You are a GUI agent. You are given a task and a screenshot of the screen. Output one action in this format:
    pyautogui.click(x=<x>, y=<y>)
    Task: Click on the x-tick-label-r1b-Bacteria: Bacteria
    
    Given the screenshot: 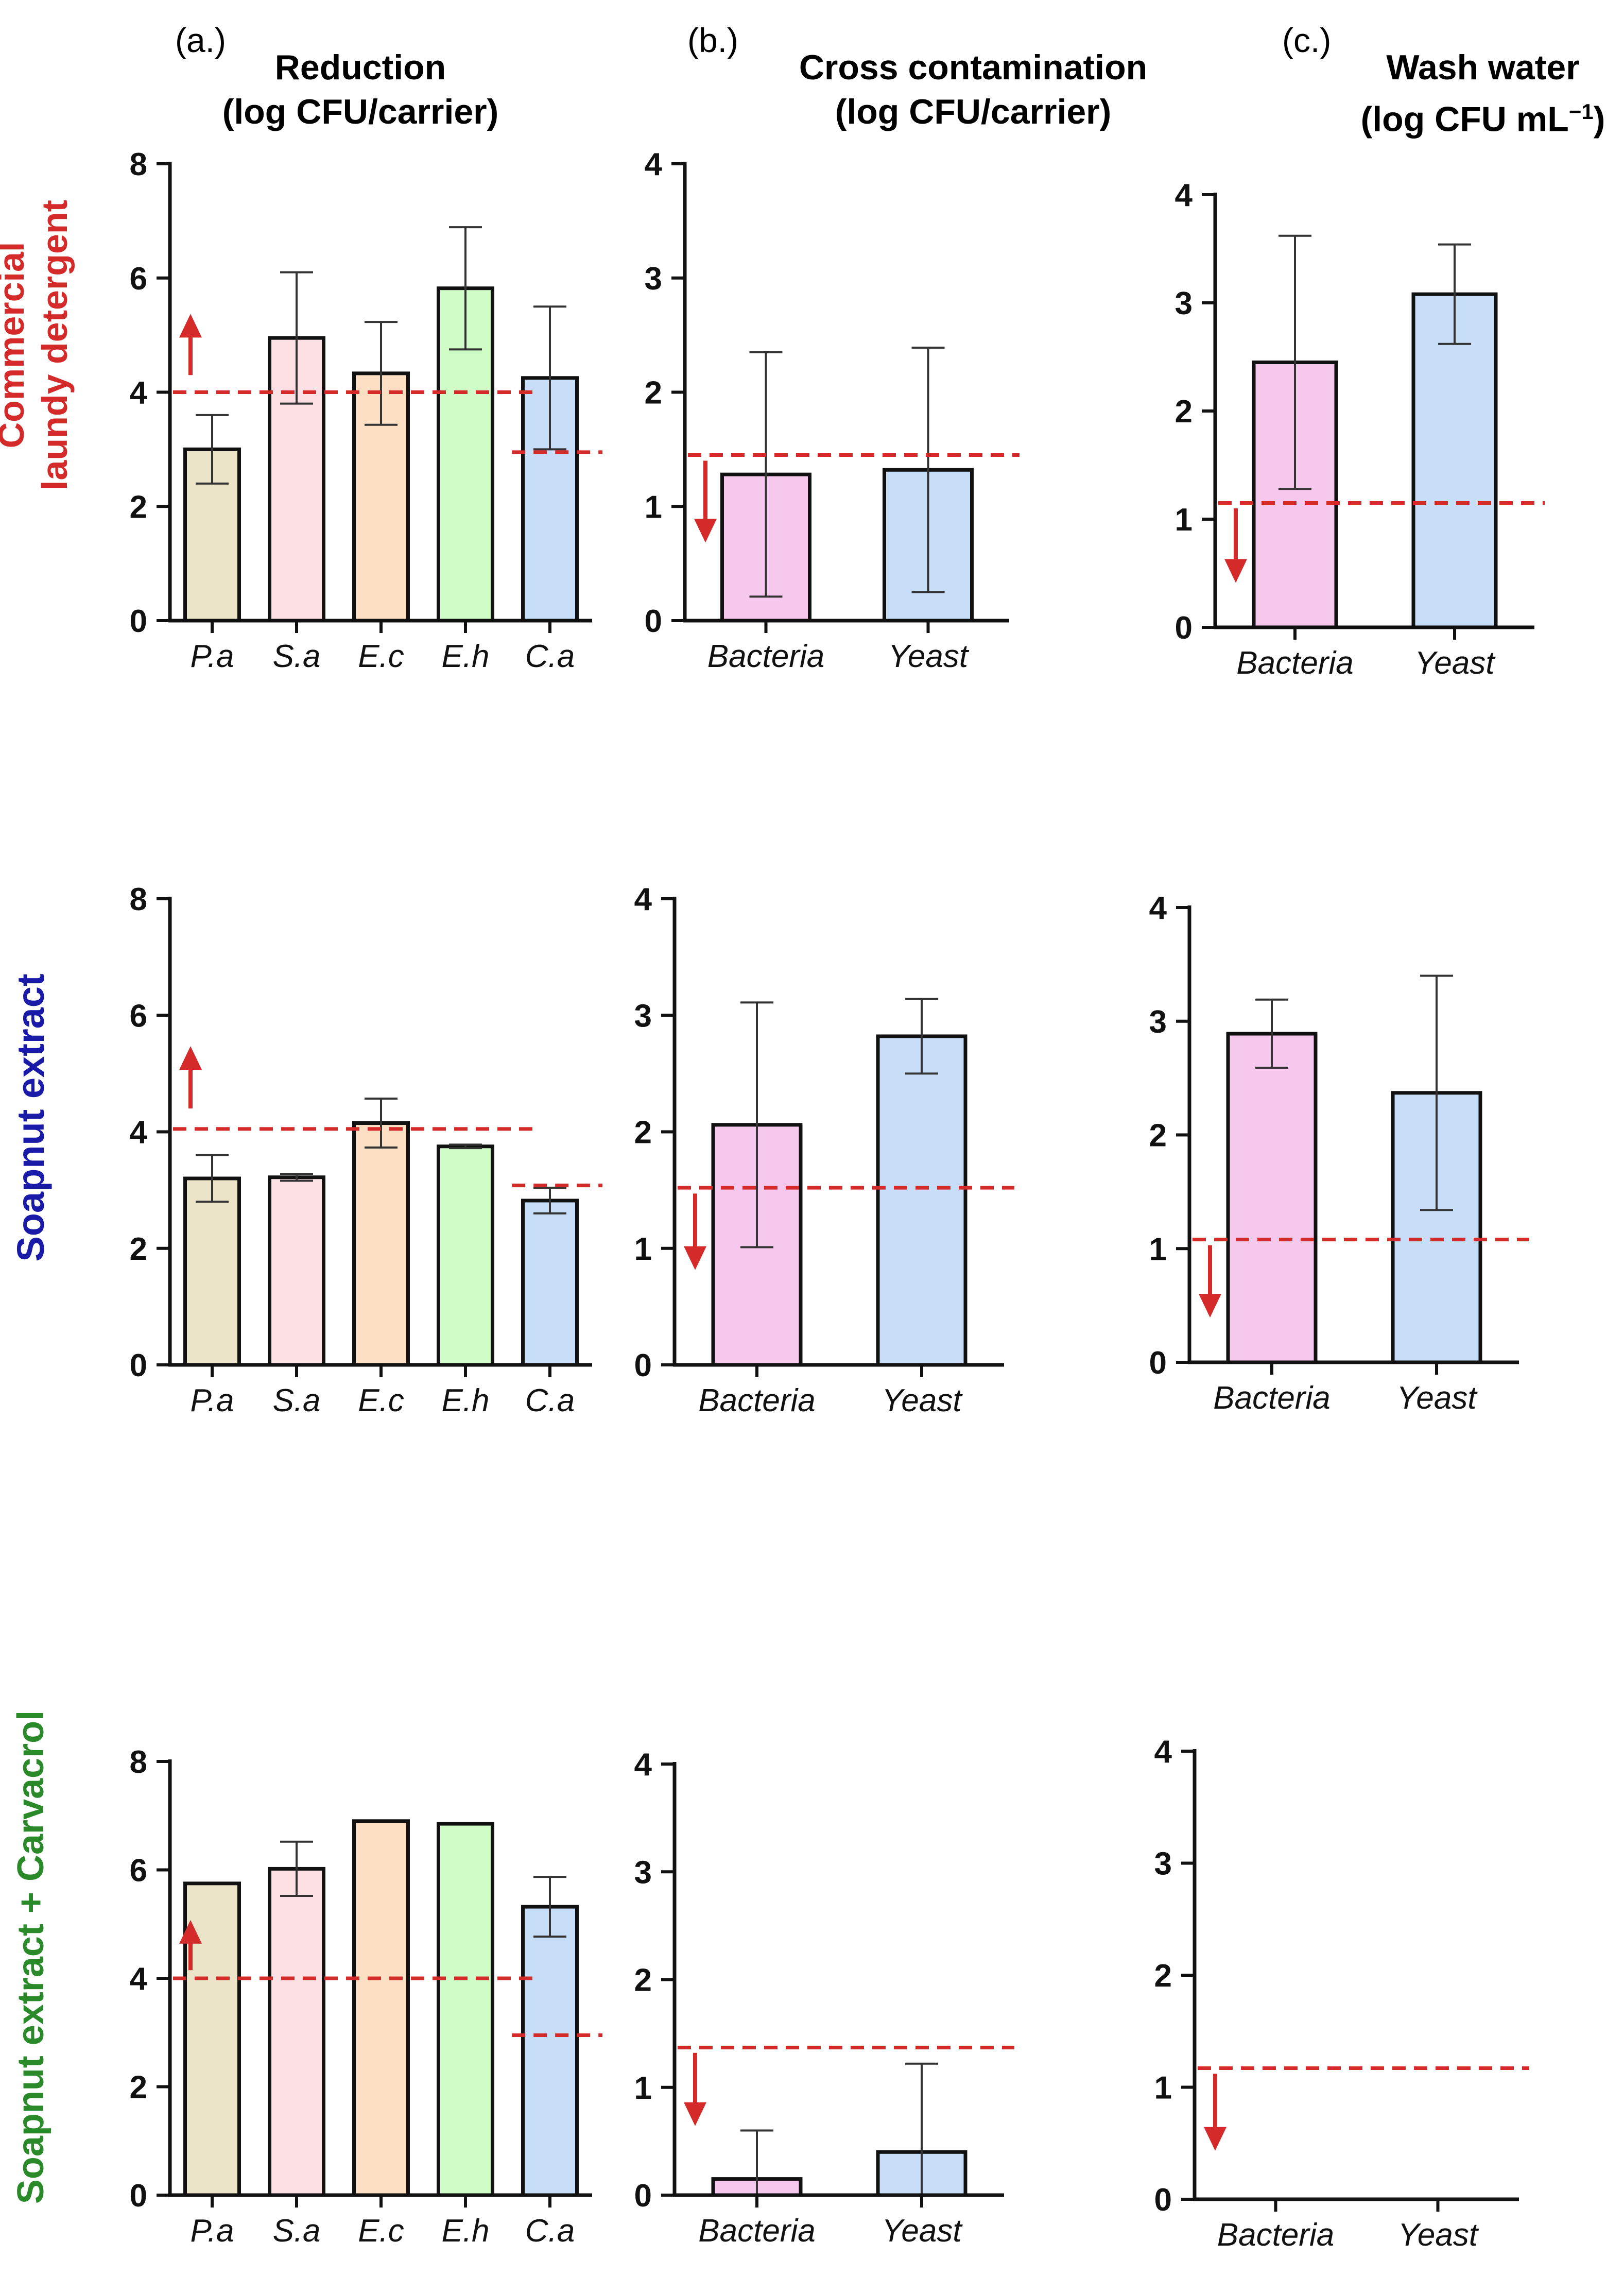 What is the action you would take?
    pyautogui.click(x=765, y=656)
    